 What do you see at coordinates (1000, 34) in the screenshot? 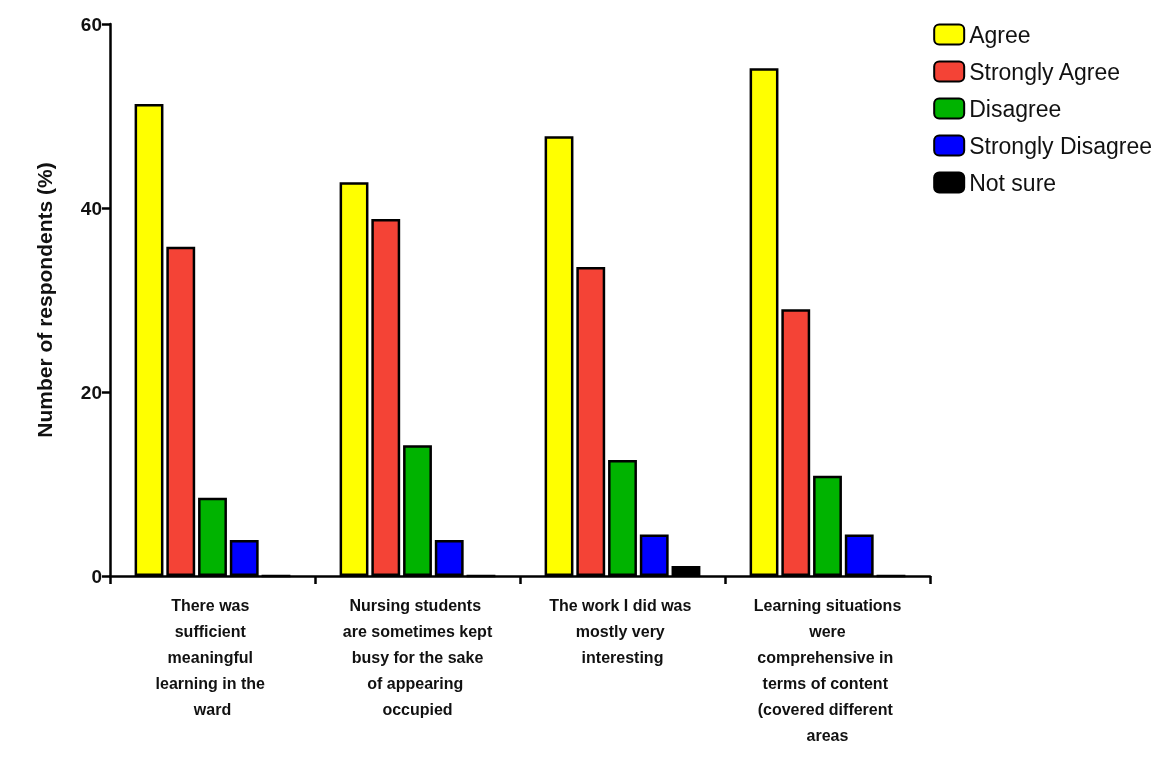
I see `legend-label: Agree` at bounding box center [1000, 34].